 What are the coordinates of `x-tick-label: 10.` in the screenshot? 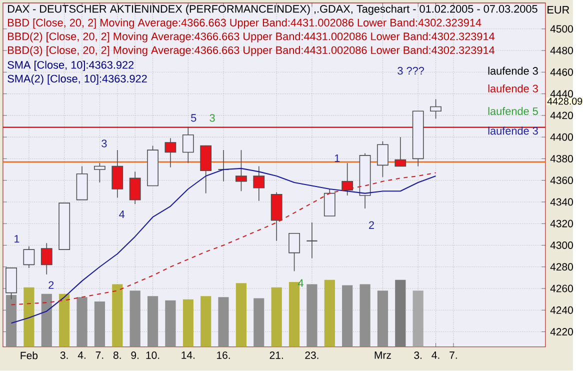 It's located at (153, 356).